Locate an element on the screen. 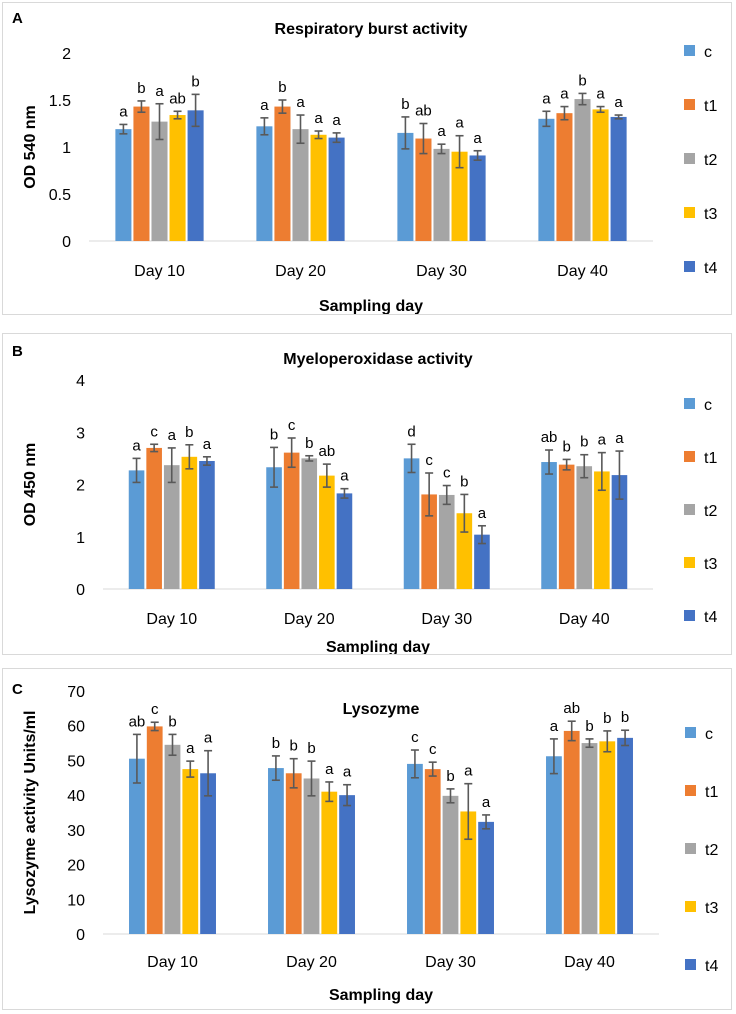 This screenshot has height=1014, width=736. chart-b-y-tick-label: 0 is located at coordinates (80, 590).